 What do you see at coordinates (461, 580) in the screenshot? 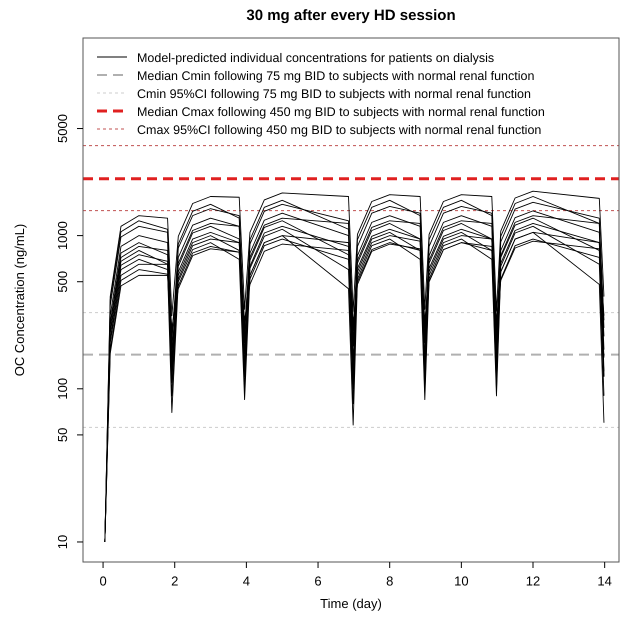
I see `x-tick-label: 10` at bounding box center [461, 580].